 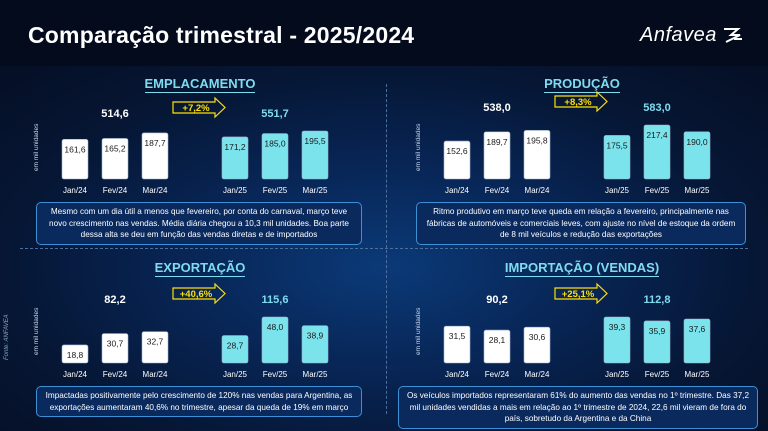 I want to click on data-label: 217,4, so click(x=657, y=135).